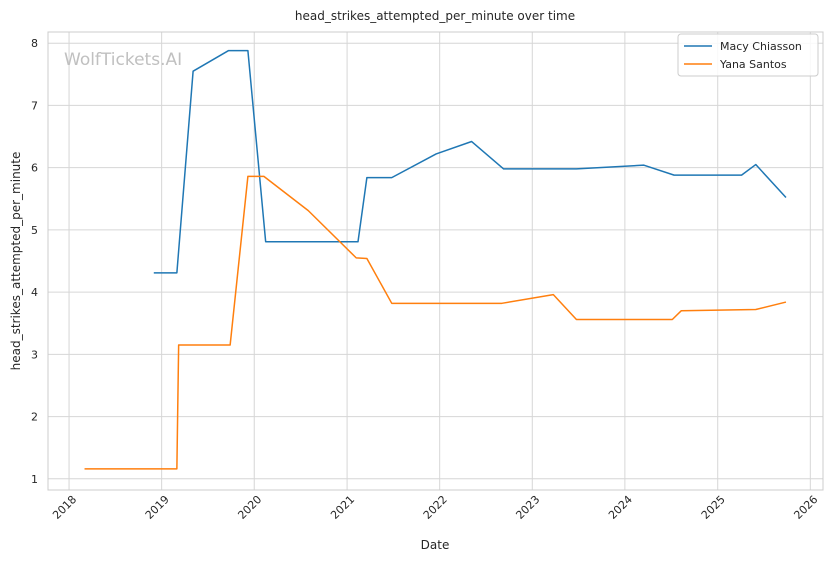 The height and width of the screenshot is (565, 836). I want to click on legend-label-macy-chiasson: Macy Chiasson, so click(761, 46).